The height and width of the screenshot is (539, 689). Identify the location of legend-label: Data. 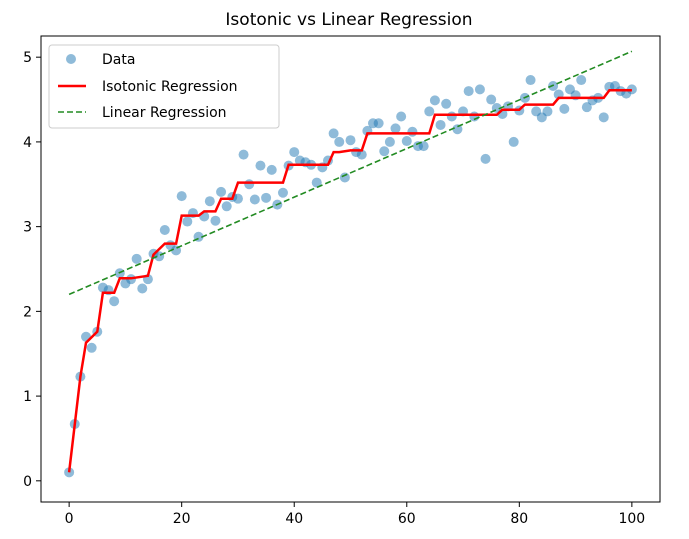
(118, 60).